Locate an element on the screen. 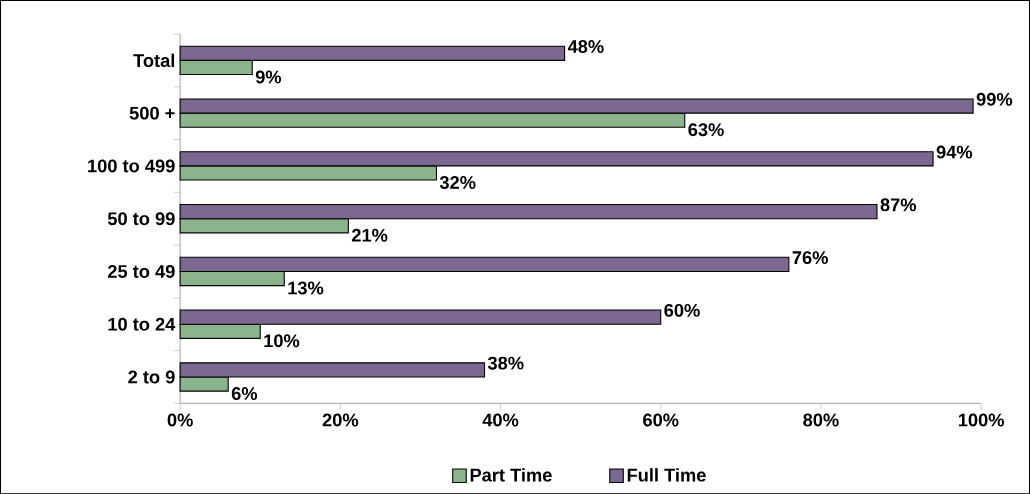 This screenshot has height=494, width=1030. data-label: 63% is located at coordinates (706, 130).